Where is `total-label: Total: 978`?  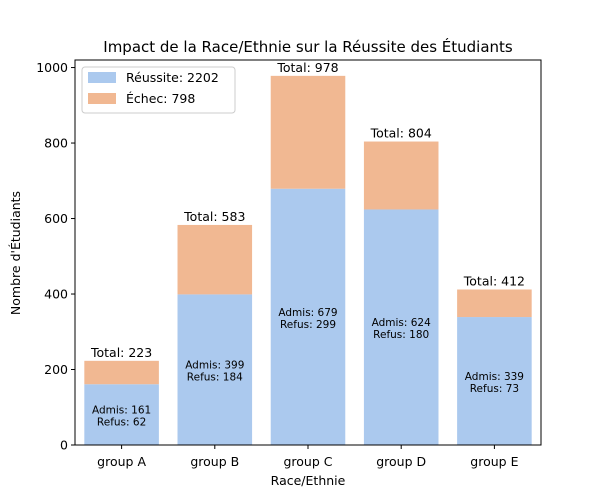 total-label: Total: 978 is located at coordinates (307, 67).